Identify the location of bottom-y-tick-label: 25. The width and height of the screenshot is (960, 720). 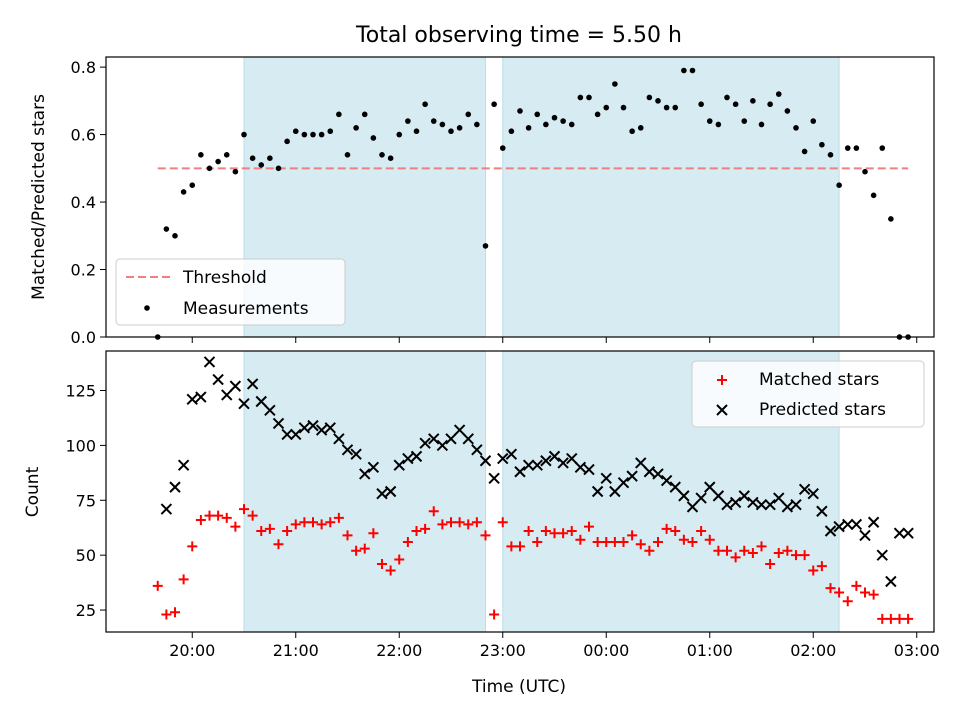
(86, 610).